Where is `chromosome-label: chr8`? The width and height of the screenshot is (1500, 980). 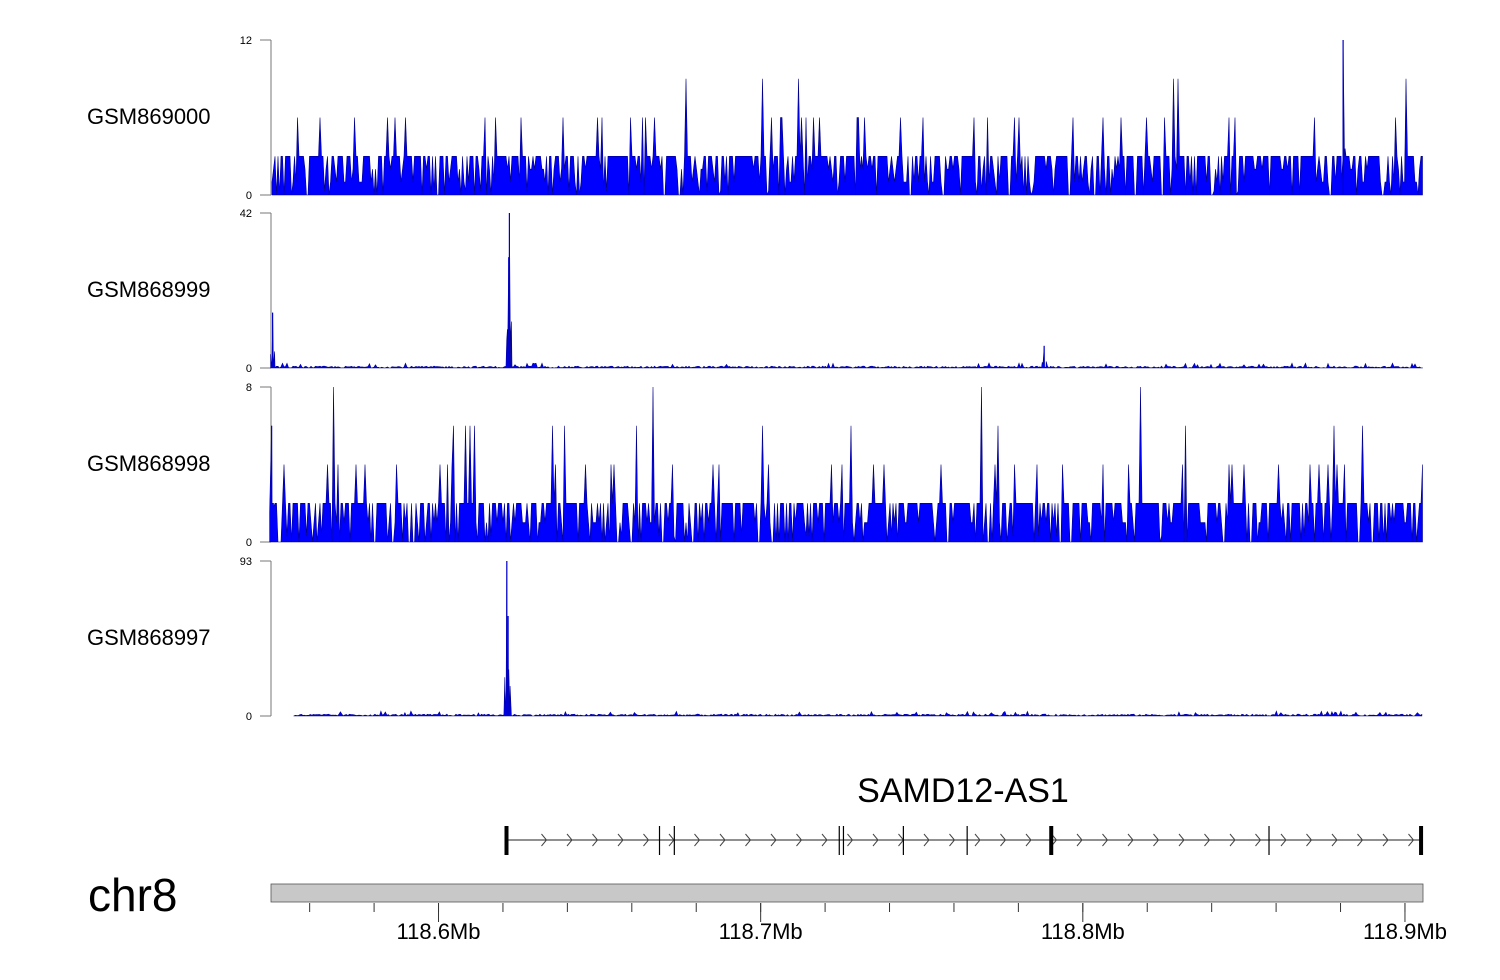 chromosome-label: chr8 is located at coordinates (132, 895).